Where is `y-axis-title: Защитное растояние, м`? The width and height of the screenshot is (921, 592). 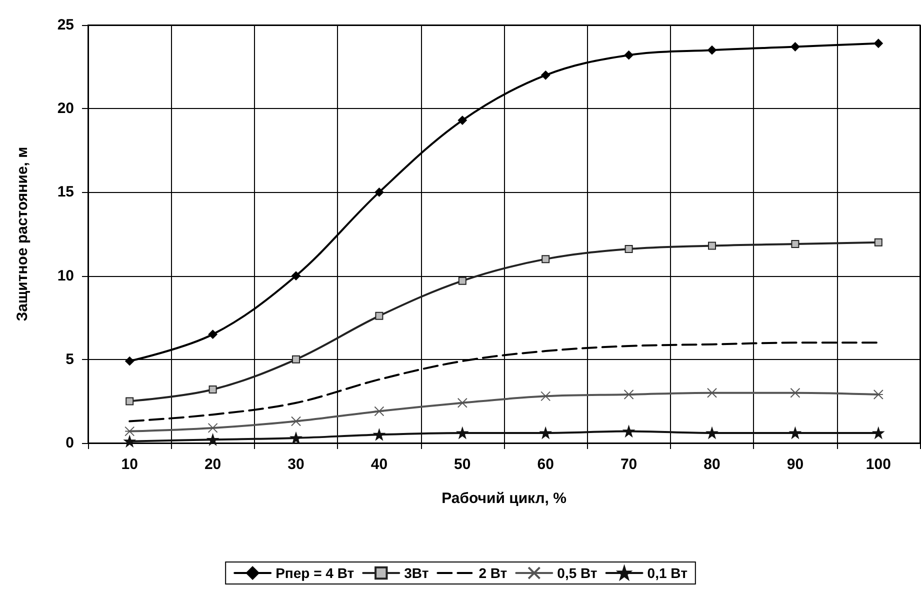 y-axis-title: Защитное растояние, м is located at coordinates (22, 234).